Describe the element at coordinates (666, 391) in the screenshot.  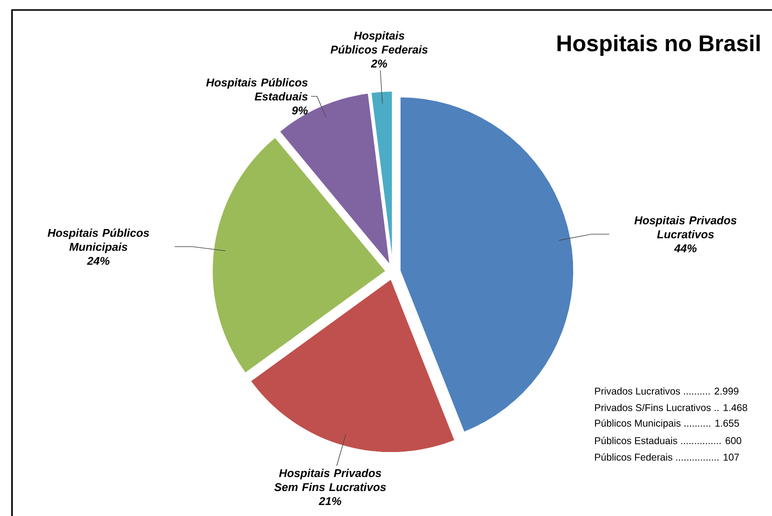
I see `text: Privados Lucrativos .......... 2.999` at that location.